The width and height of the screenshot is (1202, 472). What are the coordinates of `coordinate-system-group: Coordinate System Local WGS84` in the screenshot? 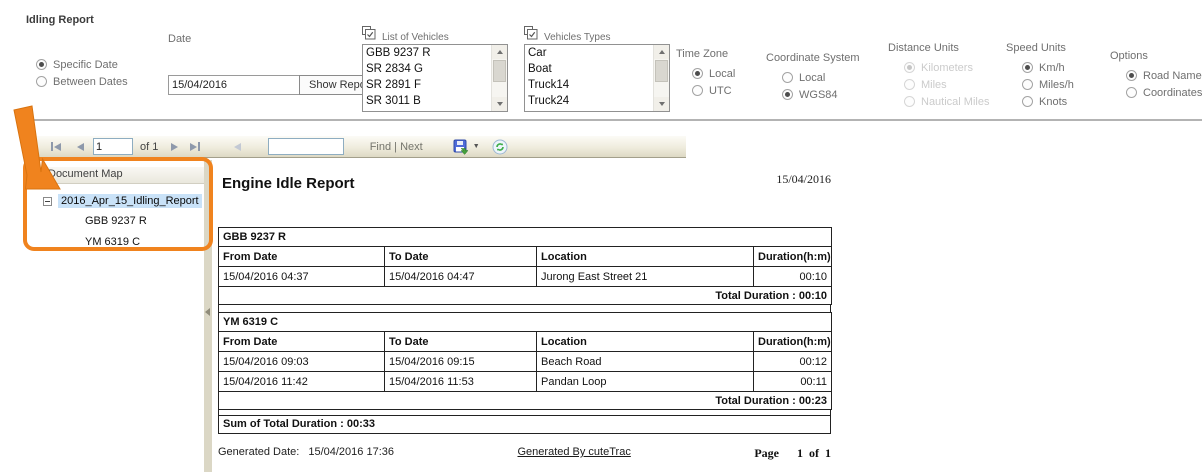 It's located at (813, 78).